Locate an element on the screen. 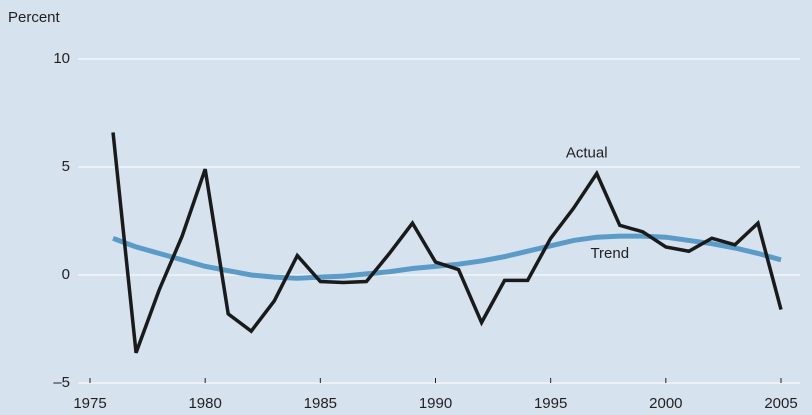  y-tick-label: 10 is located at coordinates (61, 58).